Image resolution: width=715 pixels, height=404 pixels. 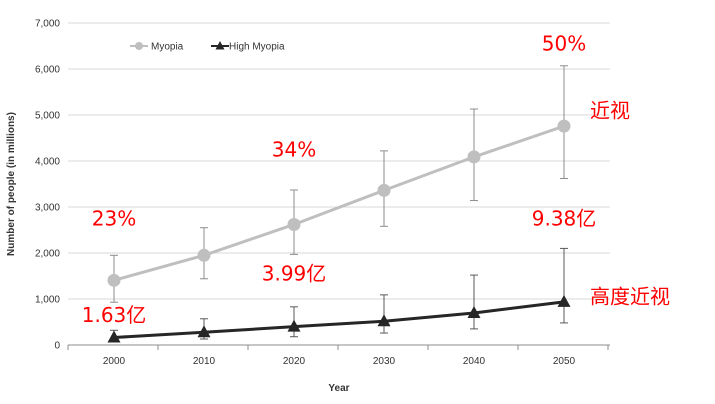 I want to click on legend-label: High Myopia, so click(x=257, y=47).